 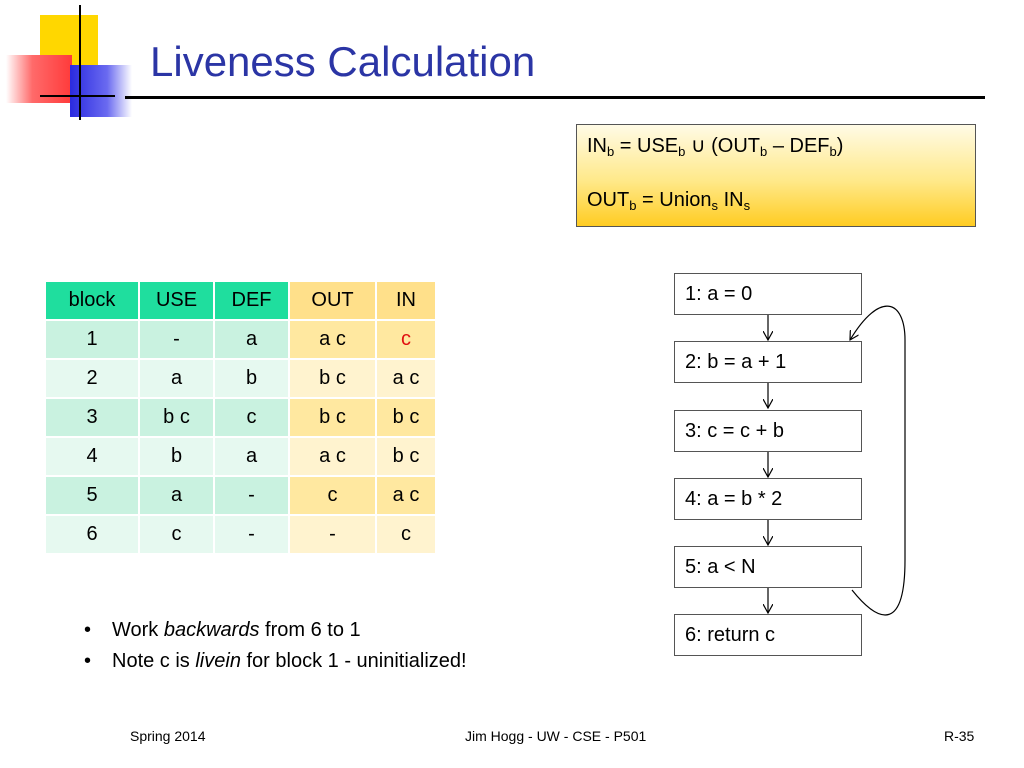 What do you see at coordinates (959, 736) in the screenshot?
I see `footer-right: R-35` at bounding box center [959, 736].